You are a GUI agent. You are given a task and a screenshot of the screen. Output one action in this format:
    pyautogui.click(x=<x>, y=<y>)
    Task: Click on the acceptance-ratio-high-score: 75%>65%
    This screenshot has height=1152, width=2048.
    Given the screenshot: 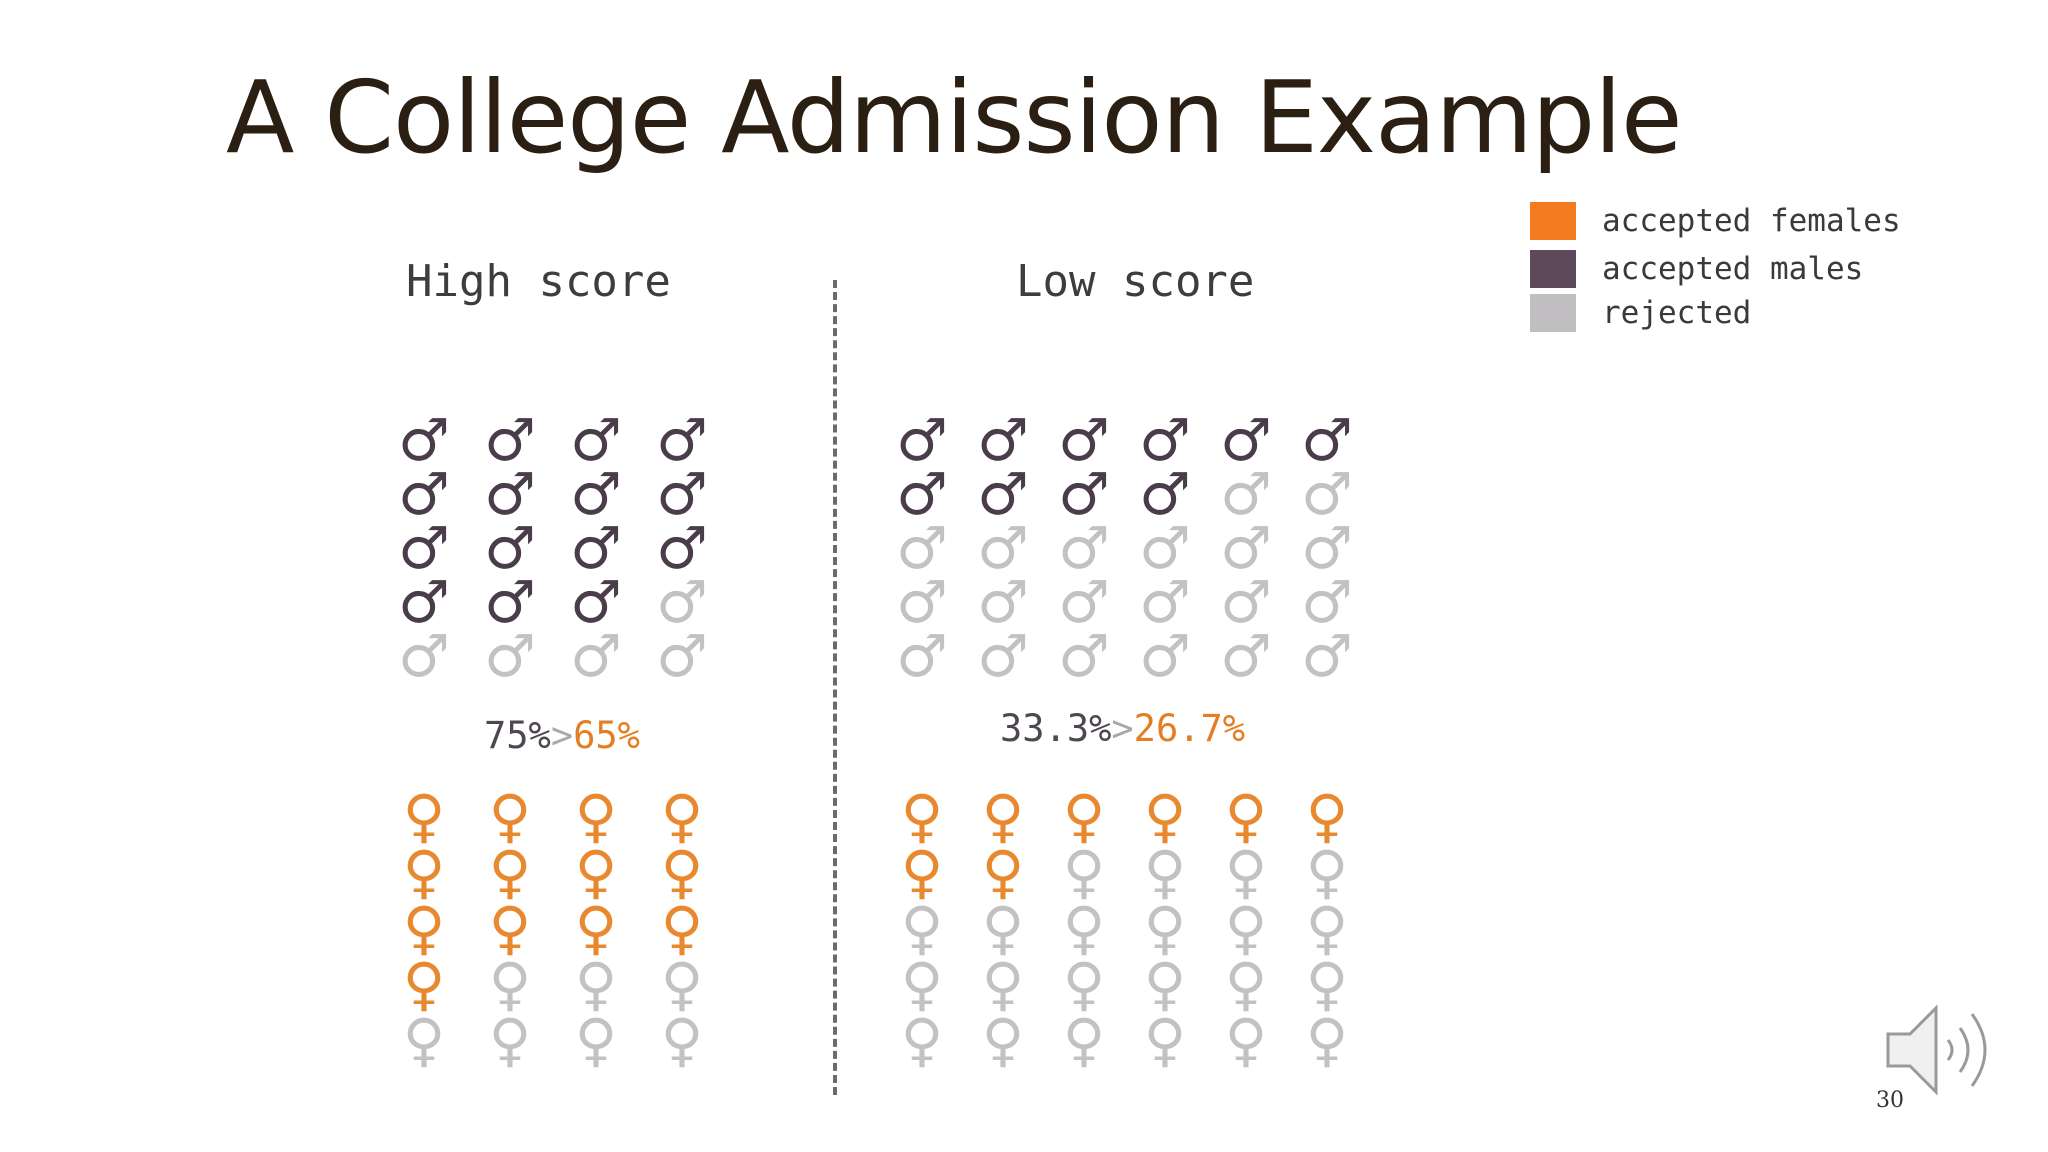 What is the action you would take?
    pyautogui.click(x=562, y=735)
    